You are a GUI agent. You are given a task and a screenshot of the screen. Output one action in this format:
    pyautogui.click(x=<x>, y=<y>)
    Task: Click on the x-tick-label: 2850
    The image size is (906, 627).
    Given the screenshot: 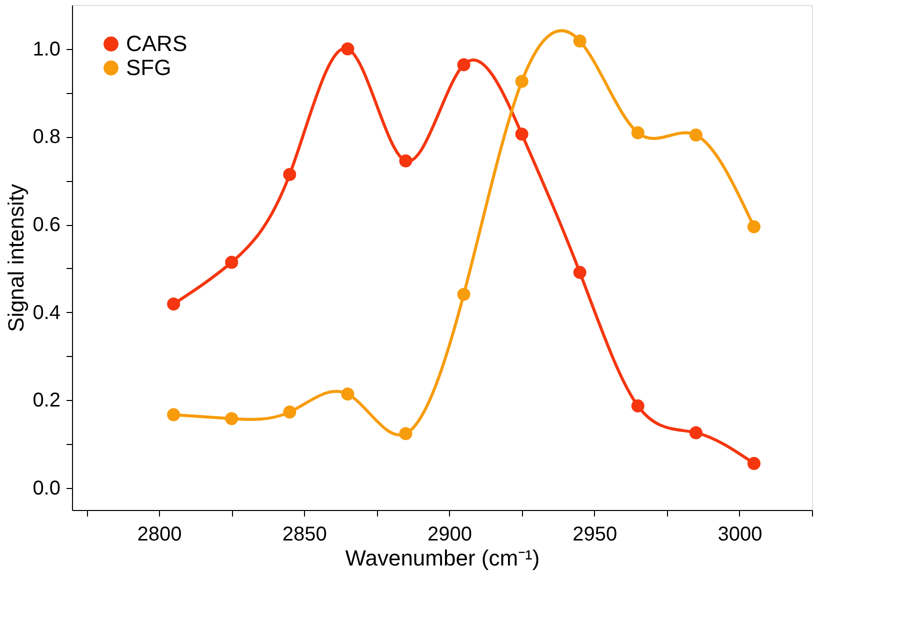 What is the action you would take?
    pyautogui.click(x=304, y=535)
    